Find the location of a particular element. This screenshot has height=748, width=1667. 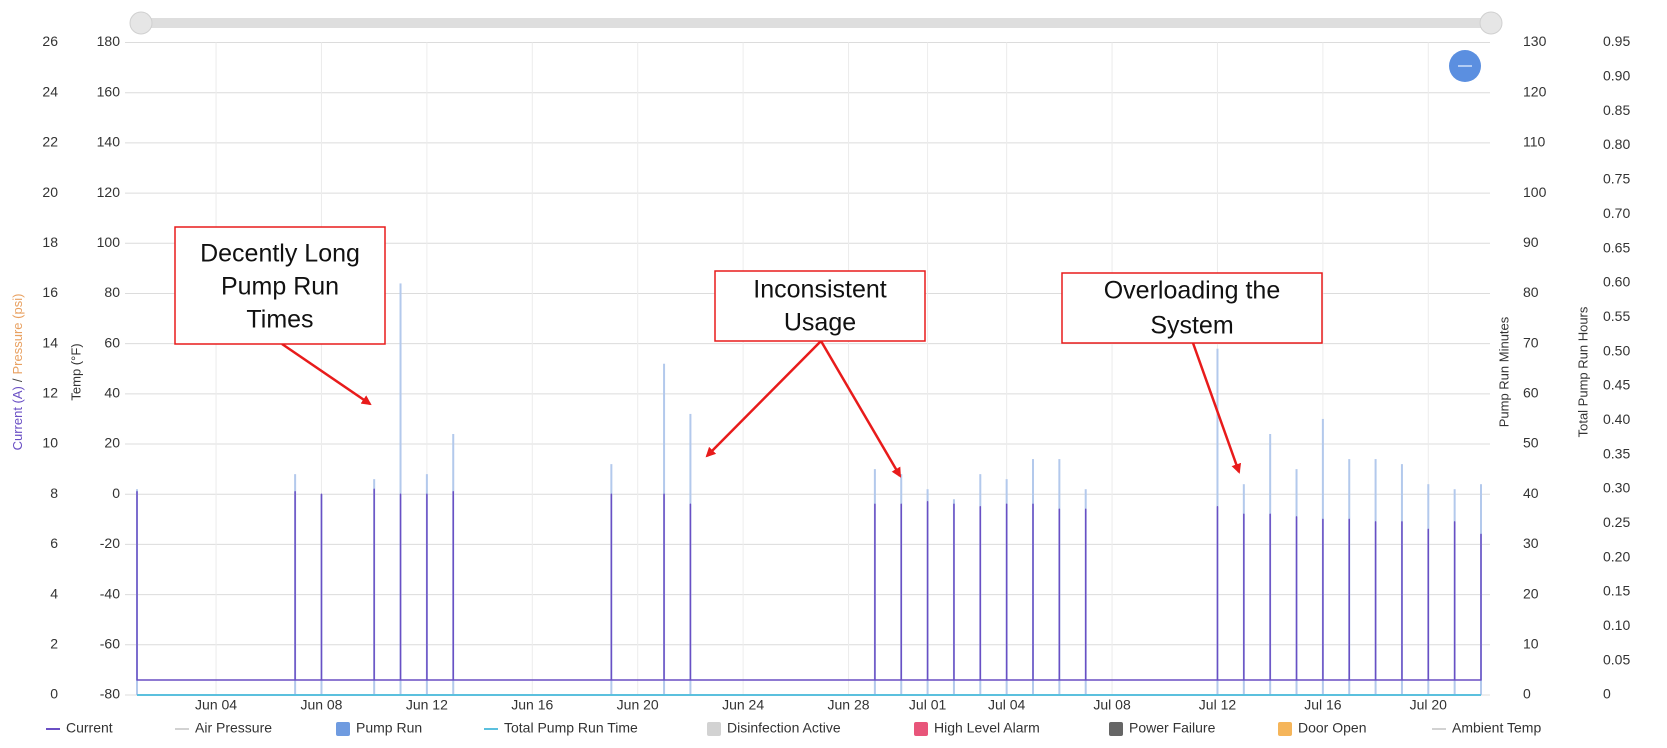

y-tick-label: 0.95 is located at coordinates (1616, 41).